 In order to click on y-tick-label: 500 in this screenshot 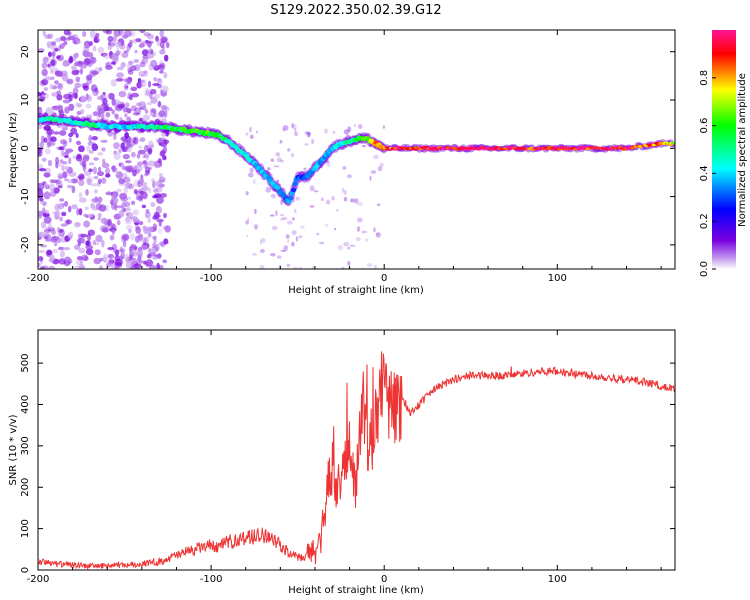, I will do `click(25, 363)`.